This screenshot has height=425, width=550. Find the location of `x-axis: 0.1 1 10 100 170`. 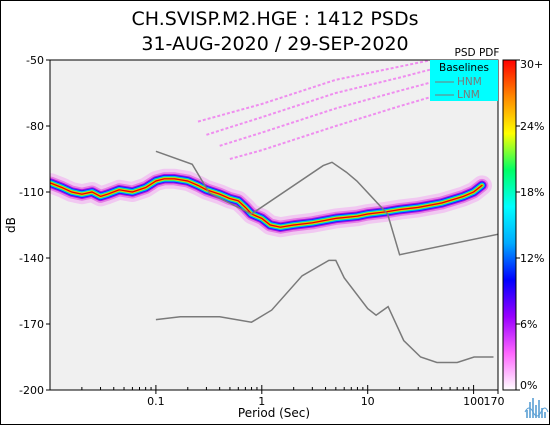

x-axis: 0.1 1 10 100 170 is located at coordinates (277, 396).